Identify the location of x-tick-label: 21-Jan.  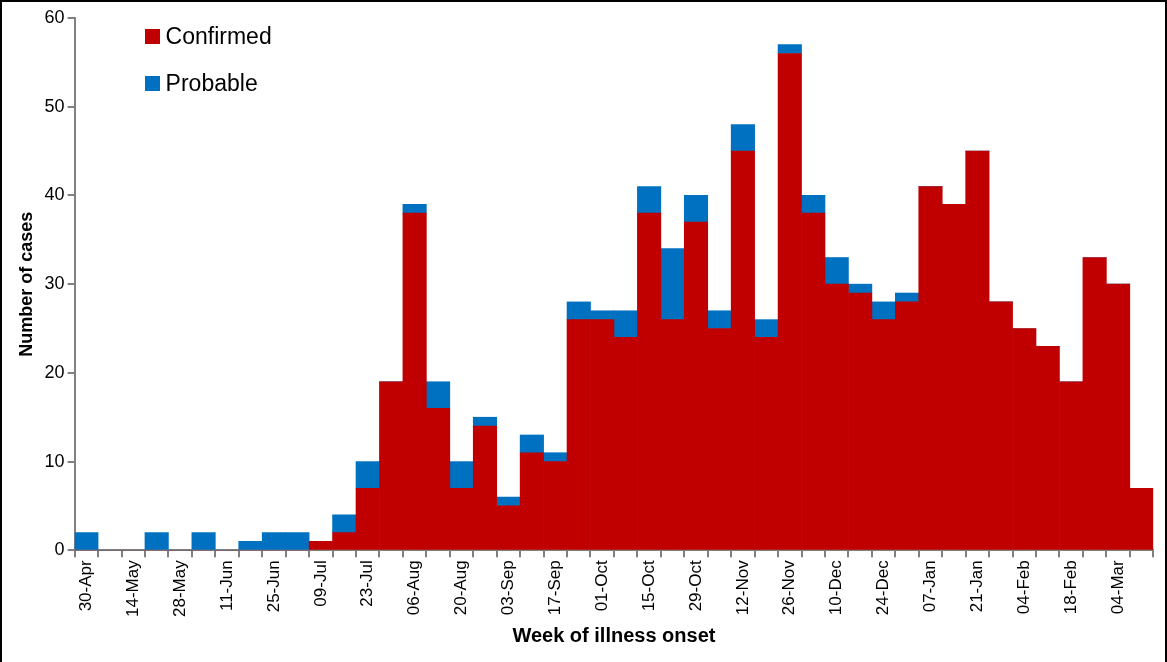
(977, 586).